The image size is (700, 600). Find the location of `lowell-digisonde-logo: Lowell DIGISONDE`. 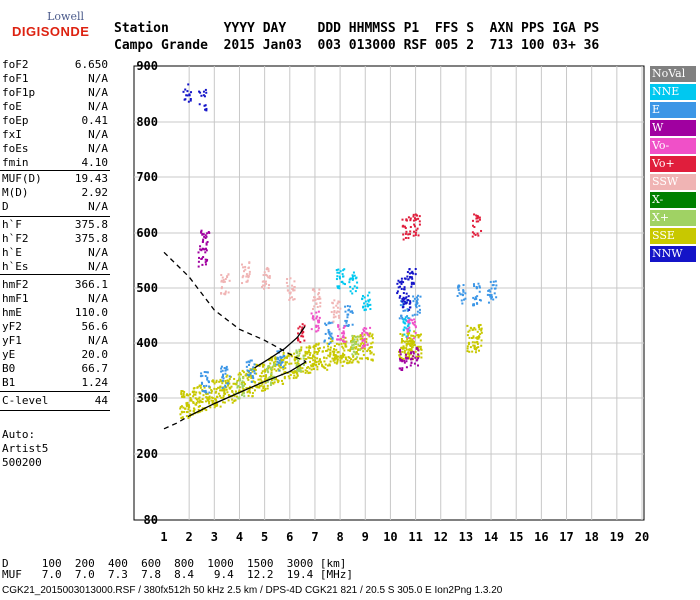

lowell-digisonde-logo: Lowell DIGISONDE is located at coordinates (54, 26).